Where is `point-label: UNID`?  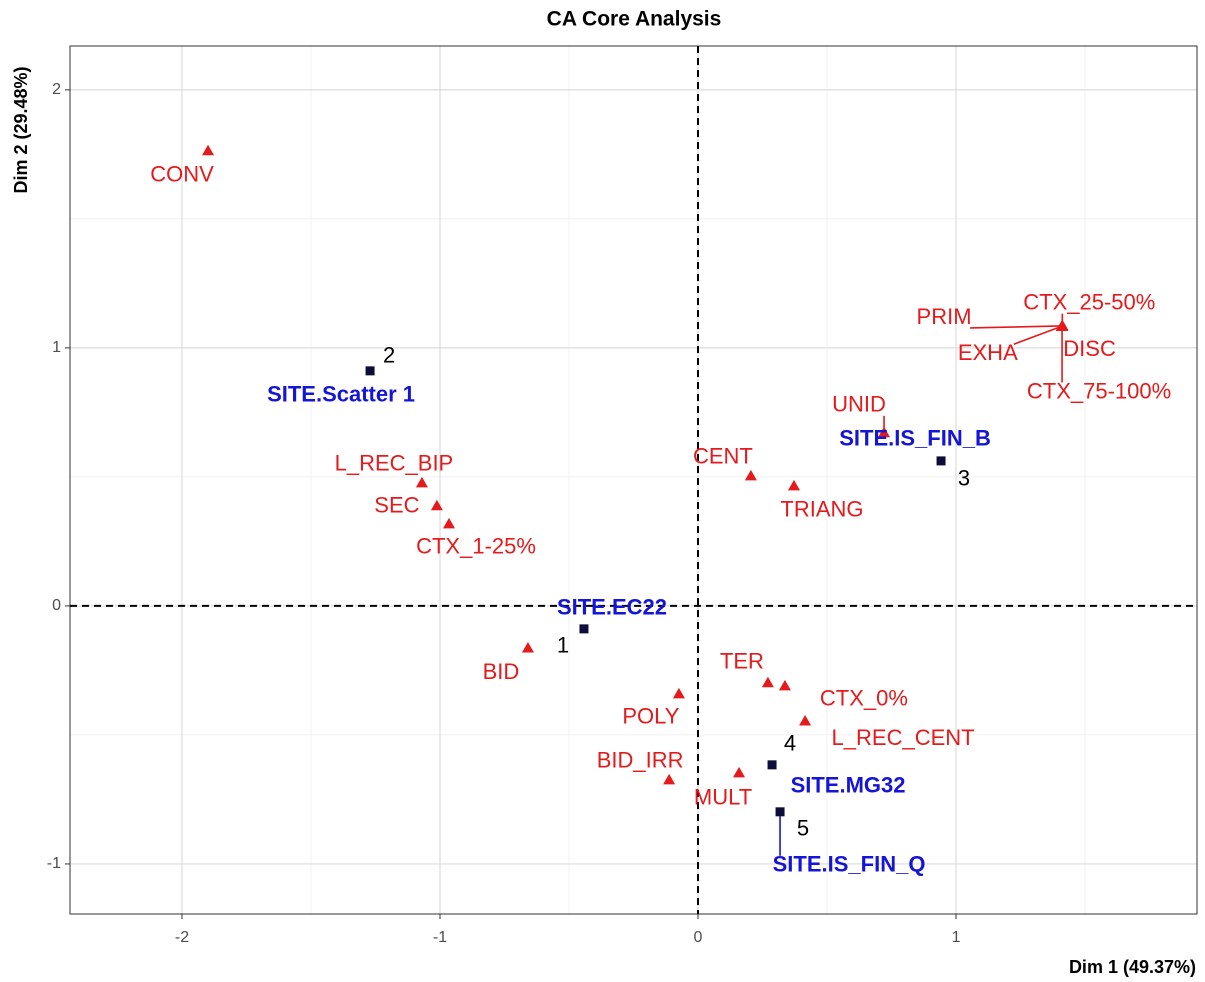
point-label: UNID is located at coordinates (859, 404).